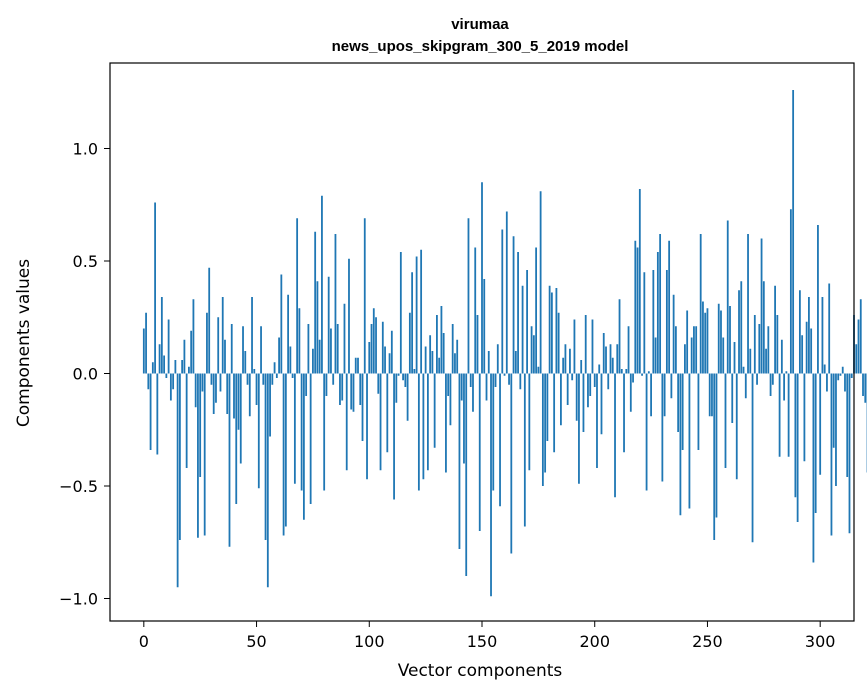 Image resolution: width=867 pixels, height=696 pixels. I want to click on y-tick-label: 0.5, so click(85, 261).